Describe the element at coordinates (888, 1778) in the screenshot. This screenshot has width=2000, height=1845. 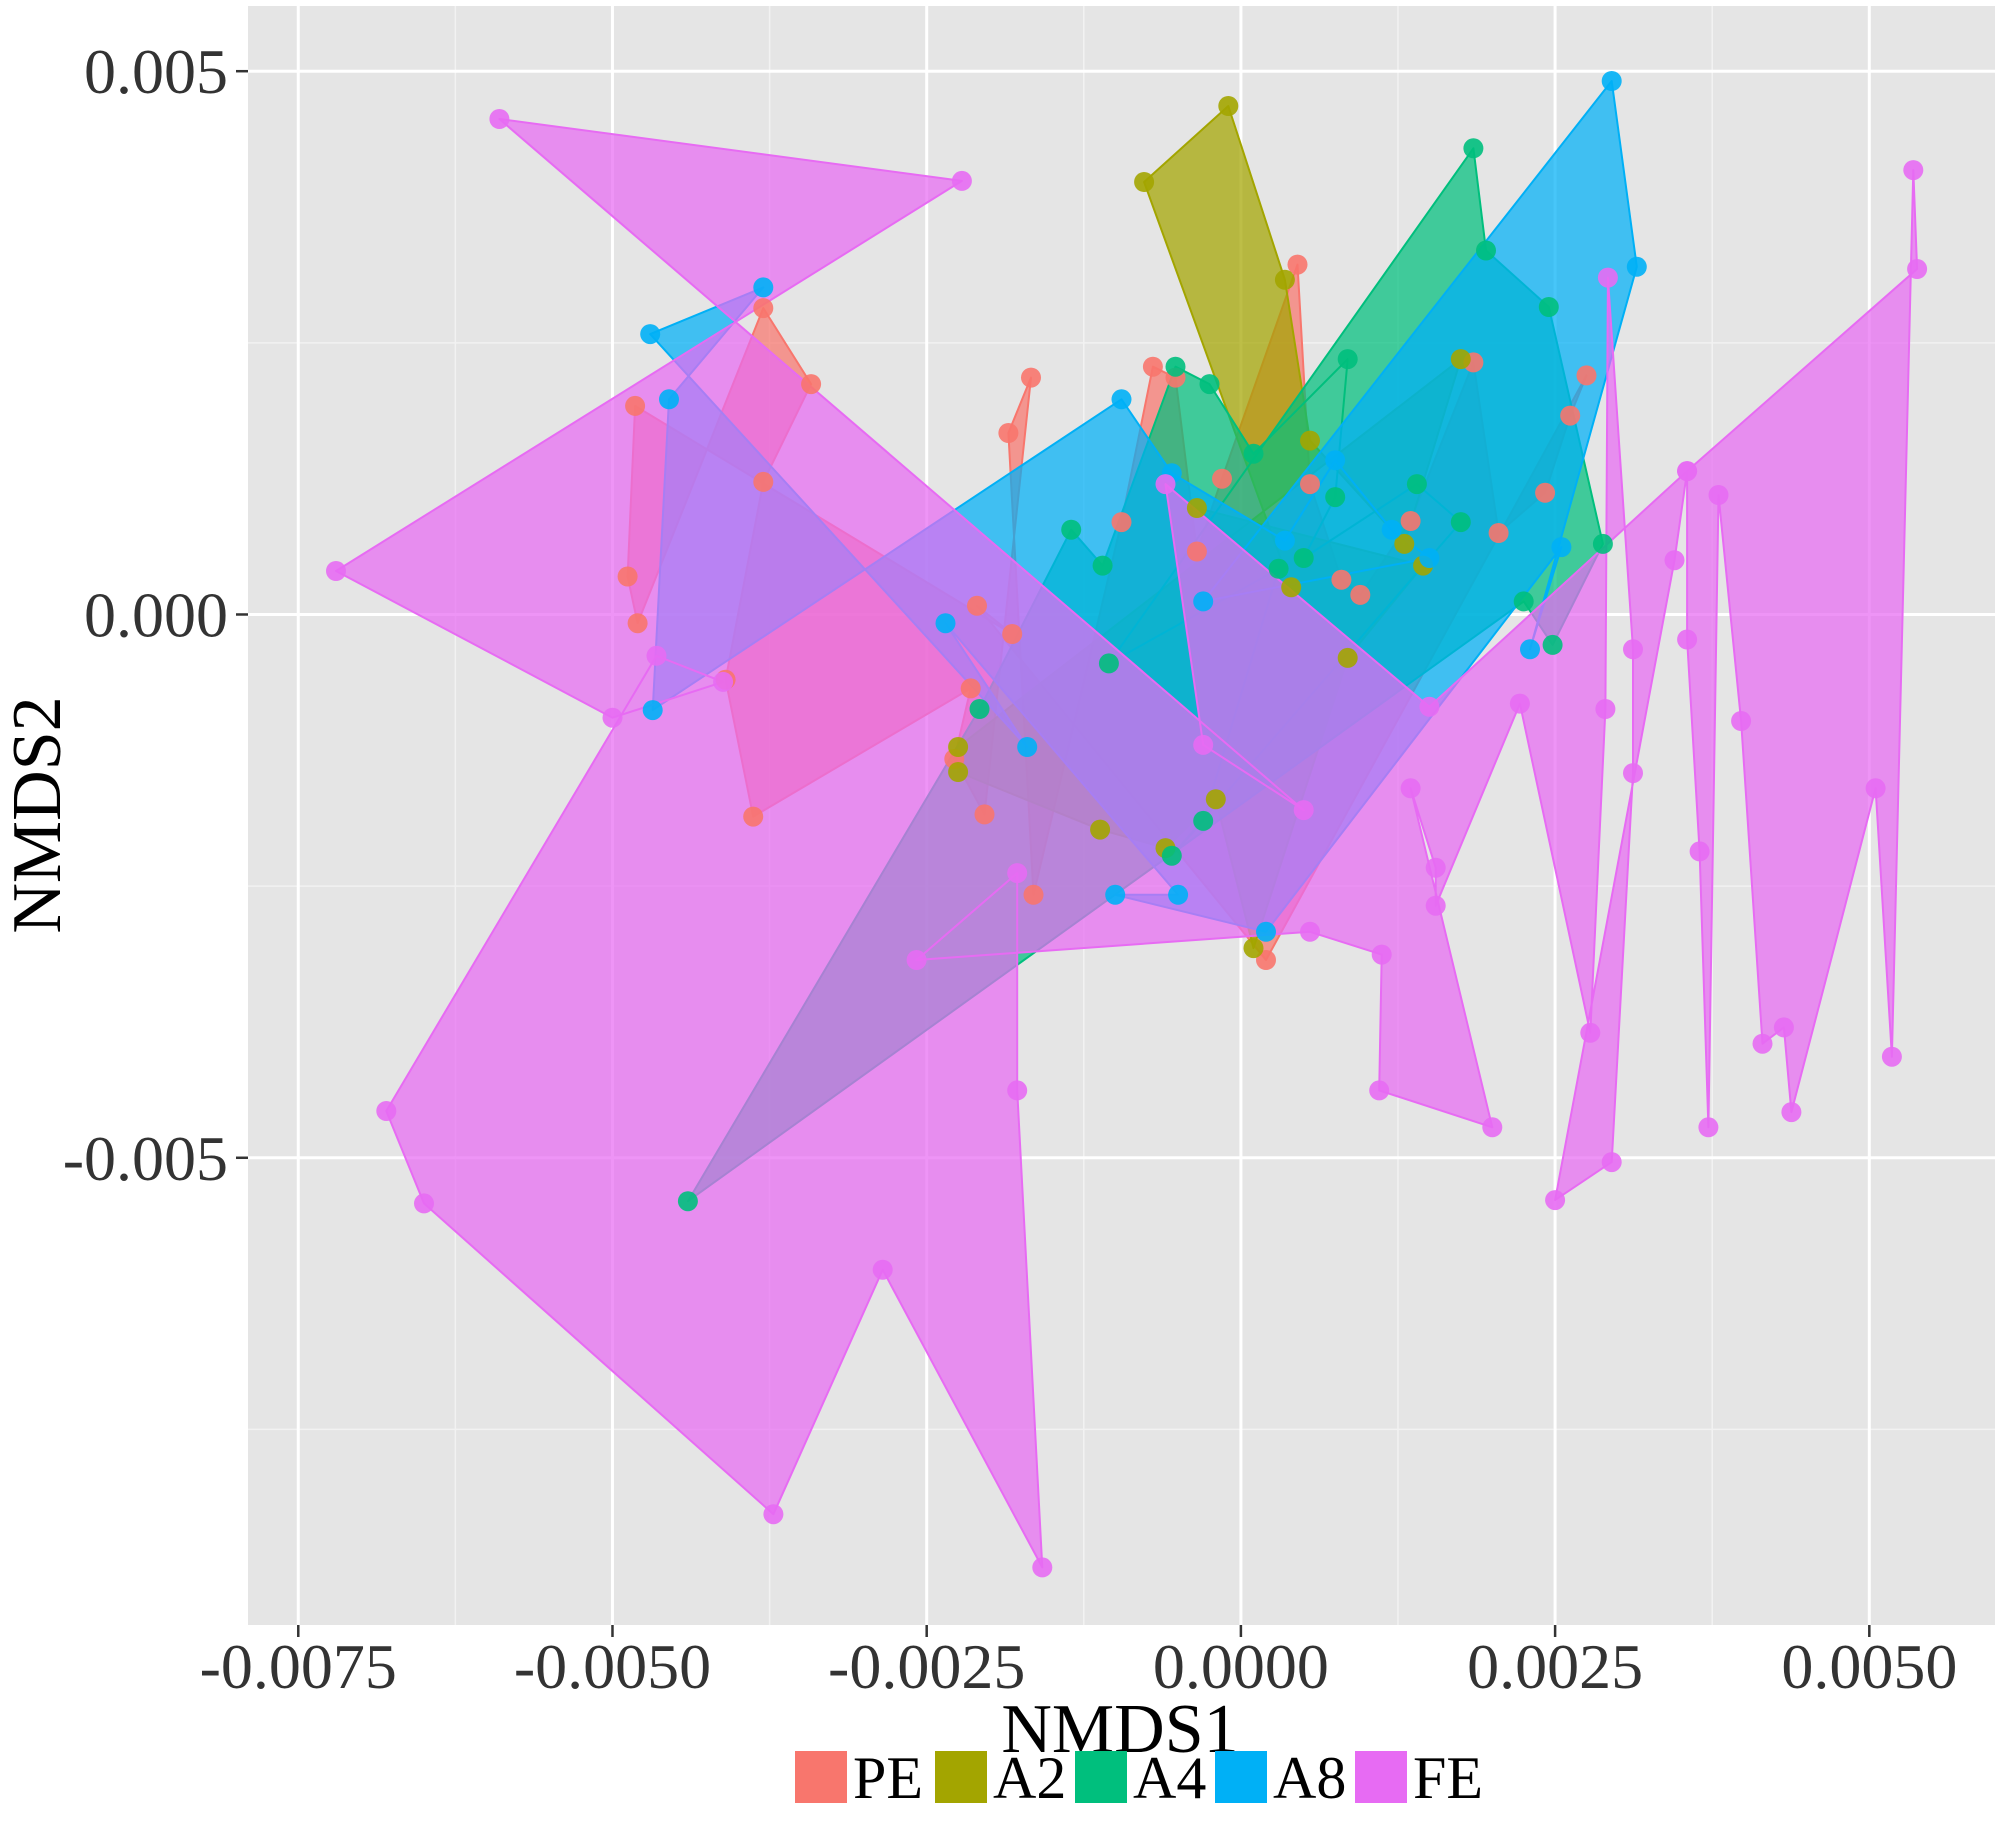
I see `legend-label-pe: PE` at that location.